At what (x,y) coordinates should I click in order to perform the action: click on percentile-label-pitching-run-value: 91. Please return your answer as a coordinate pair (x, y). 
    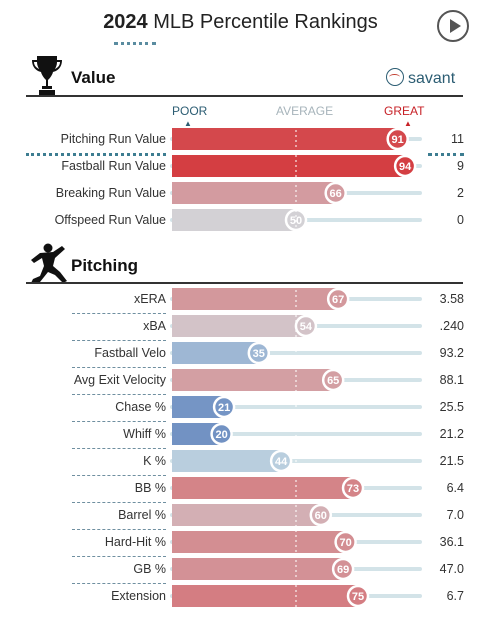
    Looking at the image, I should click on (398, 140).